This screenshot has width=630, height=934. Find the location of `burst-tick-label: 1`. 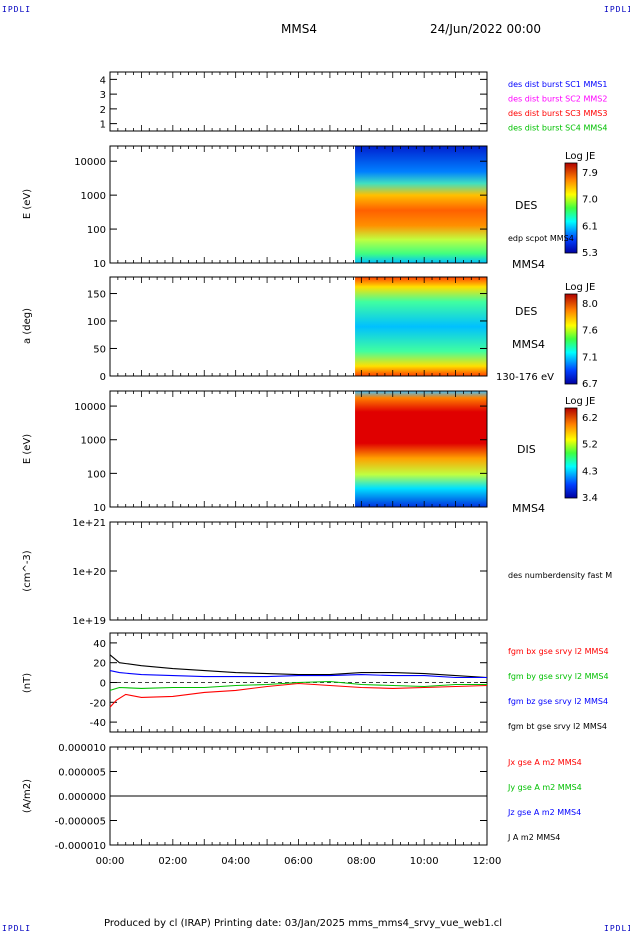

burst-tick-label: 1 is located at coordinates (103, 125).